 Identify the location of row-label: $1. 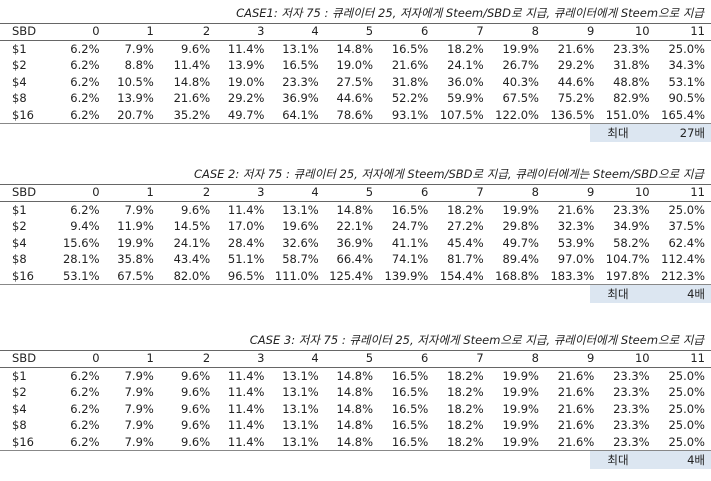
(19, 375).